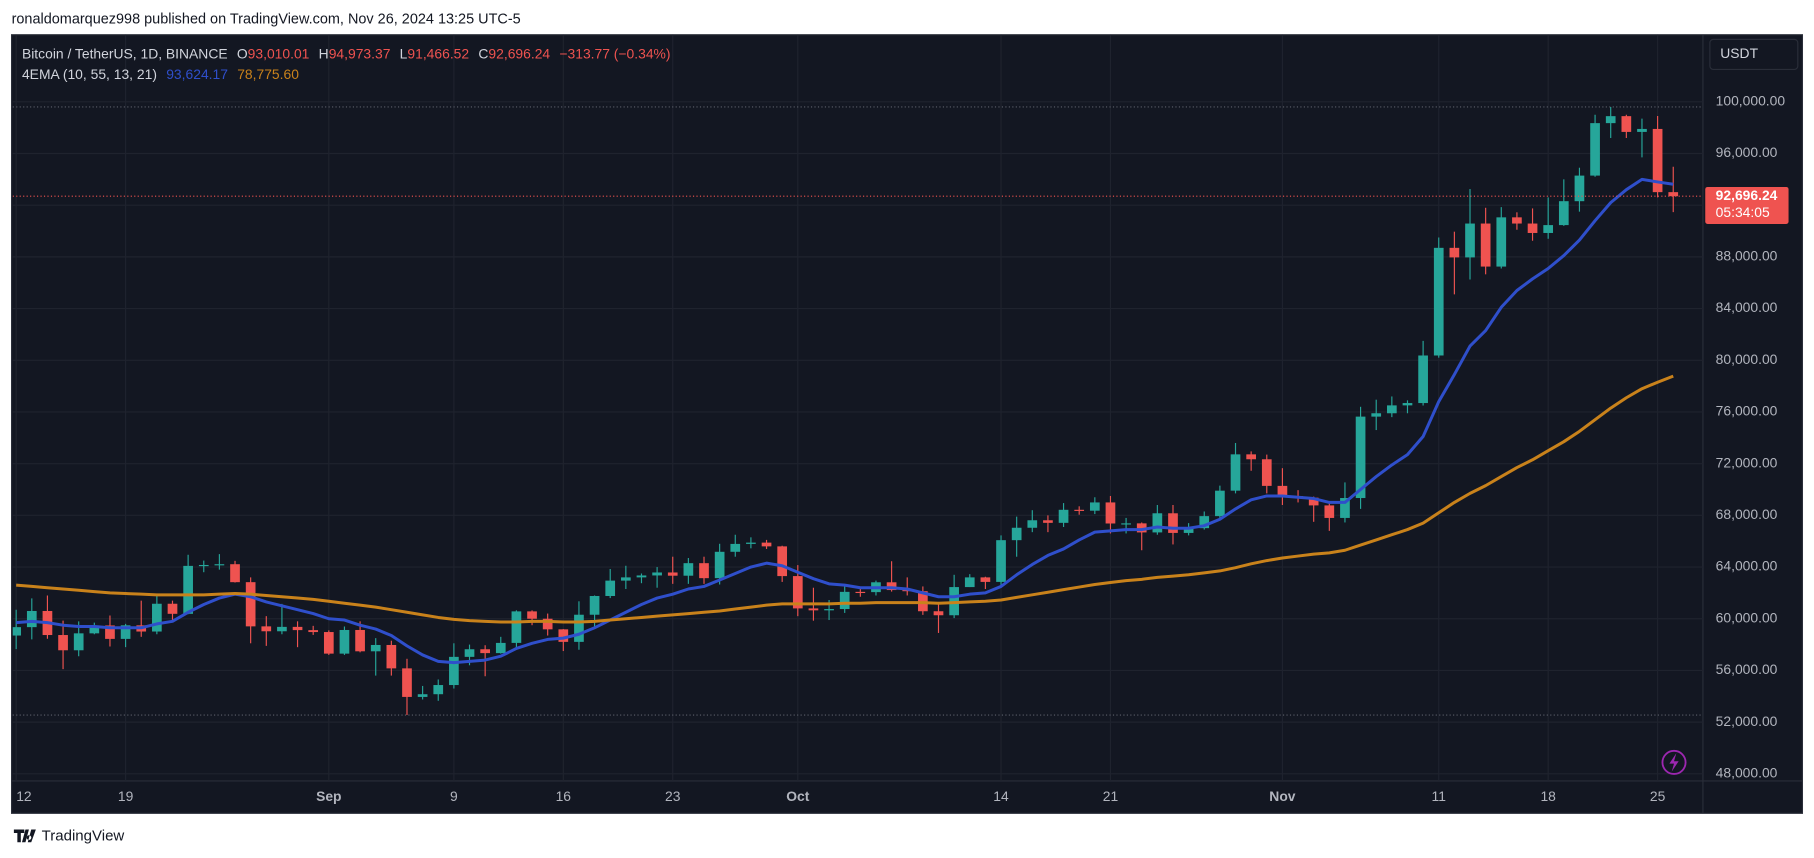 Image resolution: width=1814 pixels, height=858 pixels. Describe the element at coordinates (1747, 669) in the screenshot. I see `y-tick-label: 56,000.00` at that location.